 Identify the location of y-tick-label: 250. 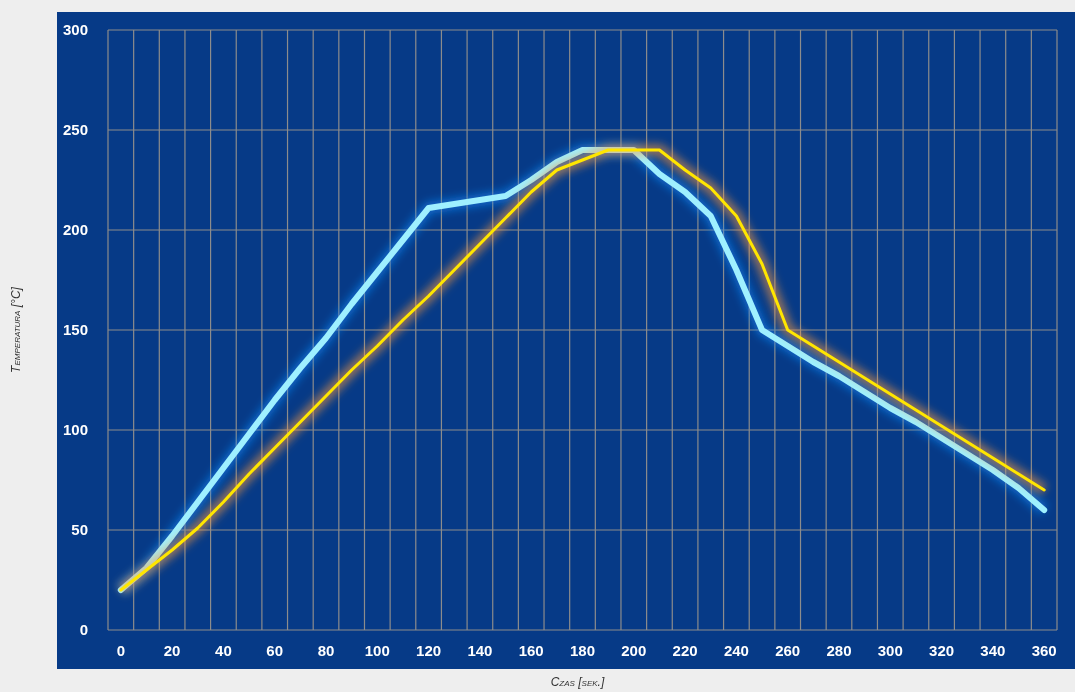
(75, 130).